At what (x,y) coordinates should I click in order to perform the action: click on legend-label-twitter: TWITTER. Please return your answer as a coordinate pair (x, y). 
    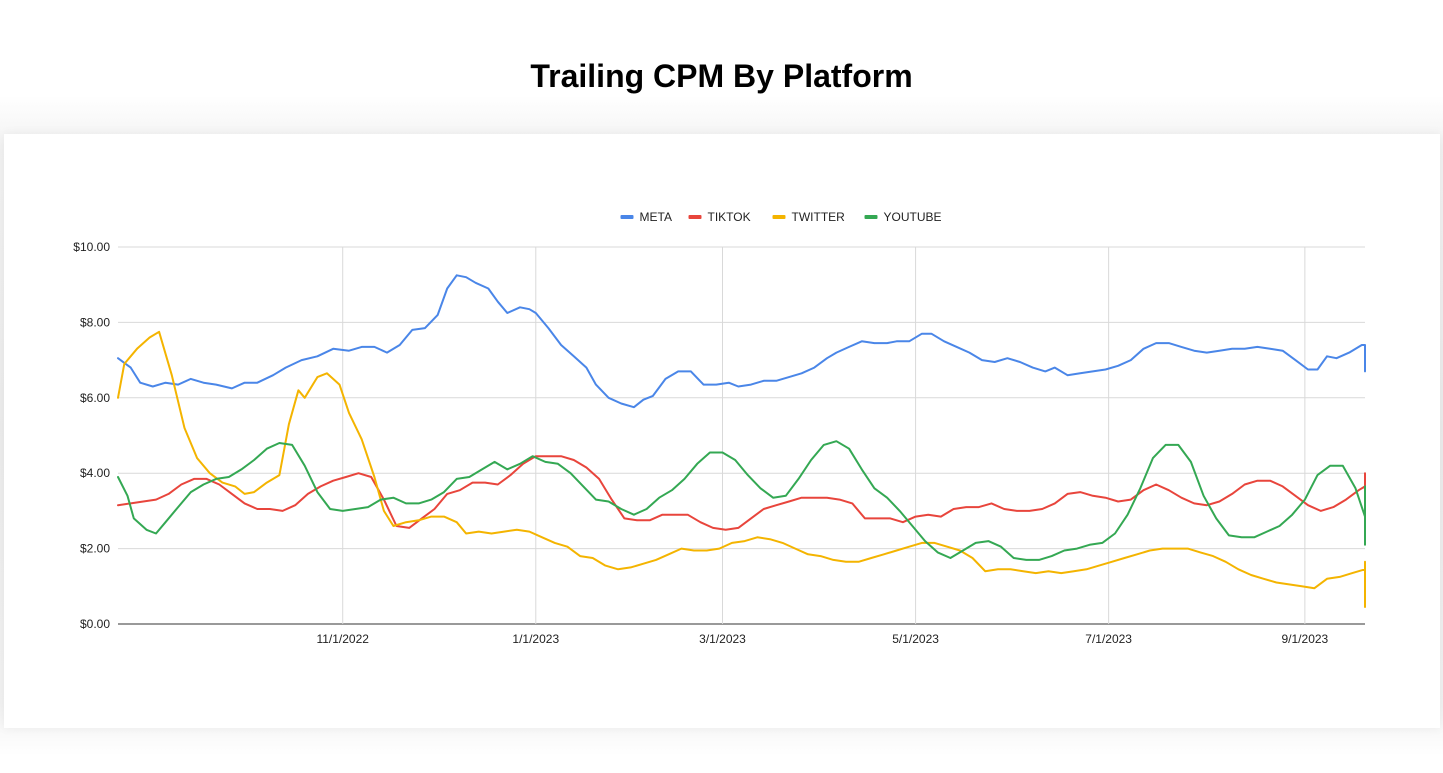
    Looking at the image, I should click on (819, 217).